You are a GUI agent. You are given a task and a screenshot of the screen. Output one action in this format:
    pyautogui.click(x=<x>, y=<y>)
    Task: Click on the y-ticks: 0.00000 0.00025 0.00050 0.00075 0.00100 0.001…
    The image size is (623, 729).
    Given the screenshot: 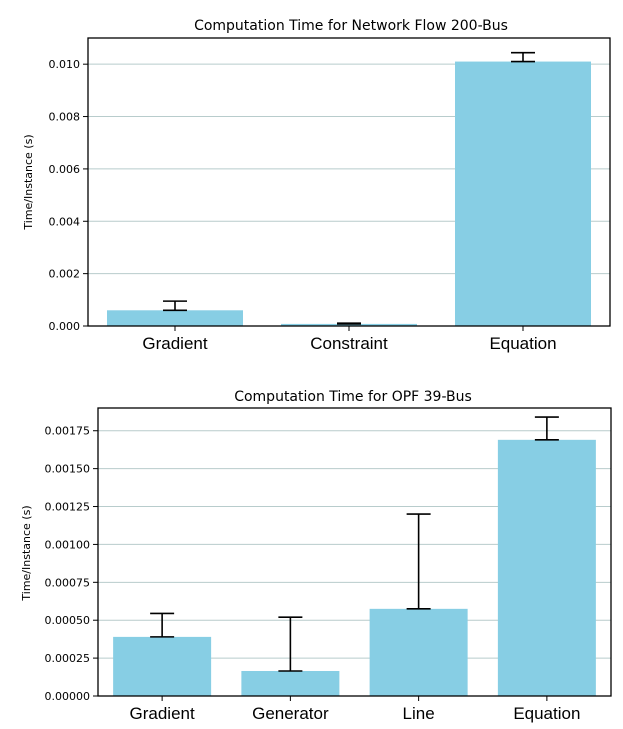 What is the action you would take?
    pyautogui.click(x=71, y=564)
    